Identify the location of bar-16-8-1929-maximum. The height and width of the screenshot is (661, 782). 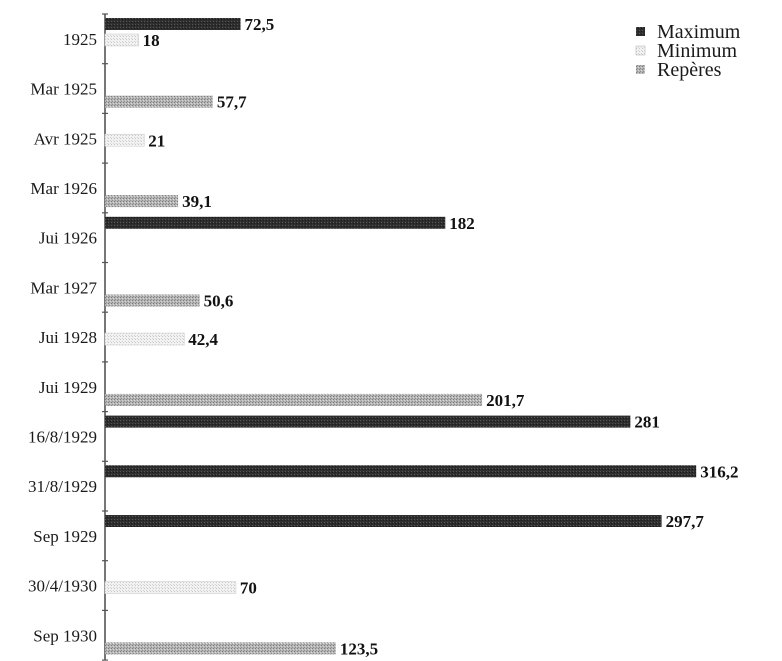
(368, 421).